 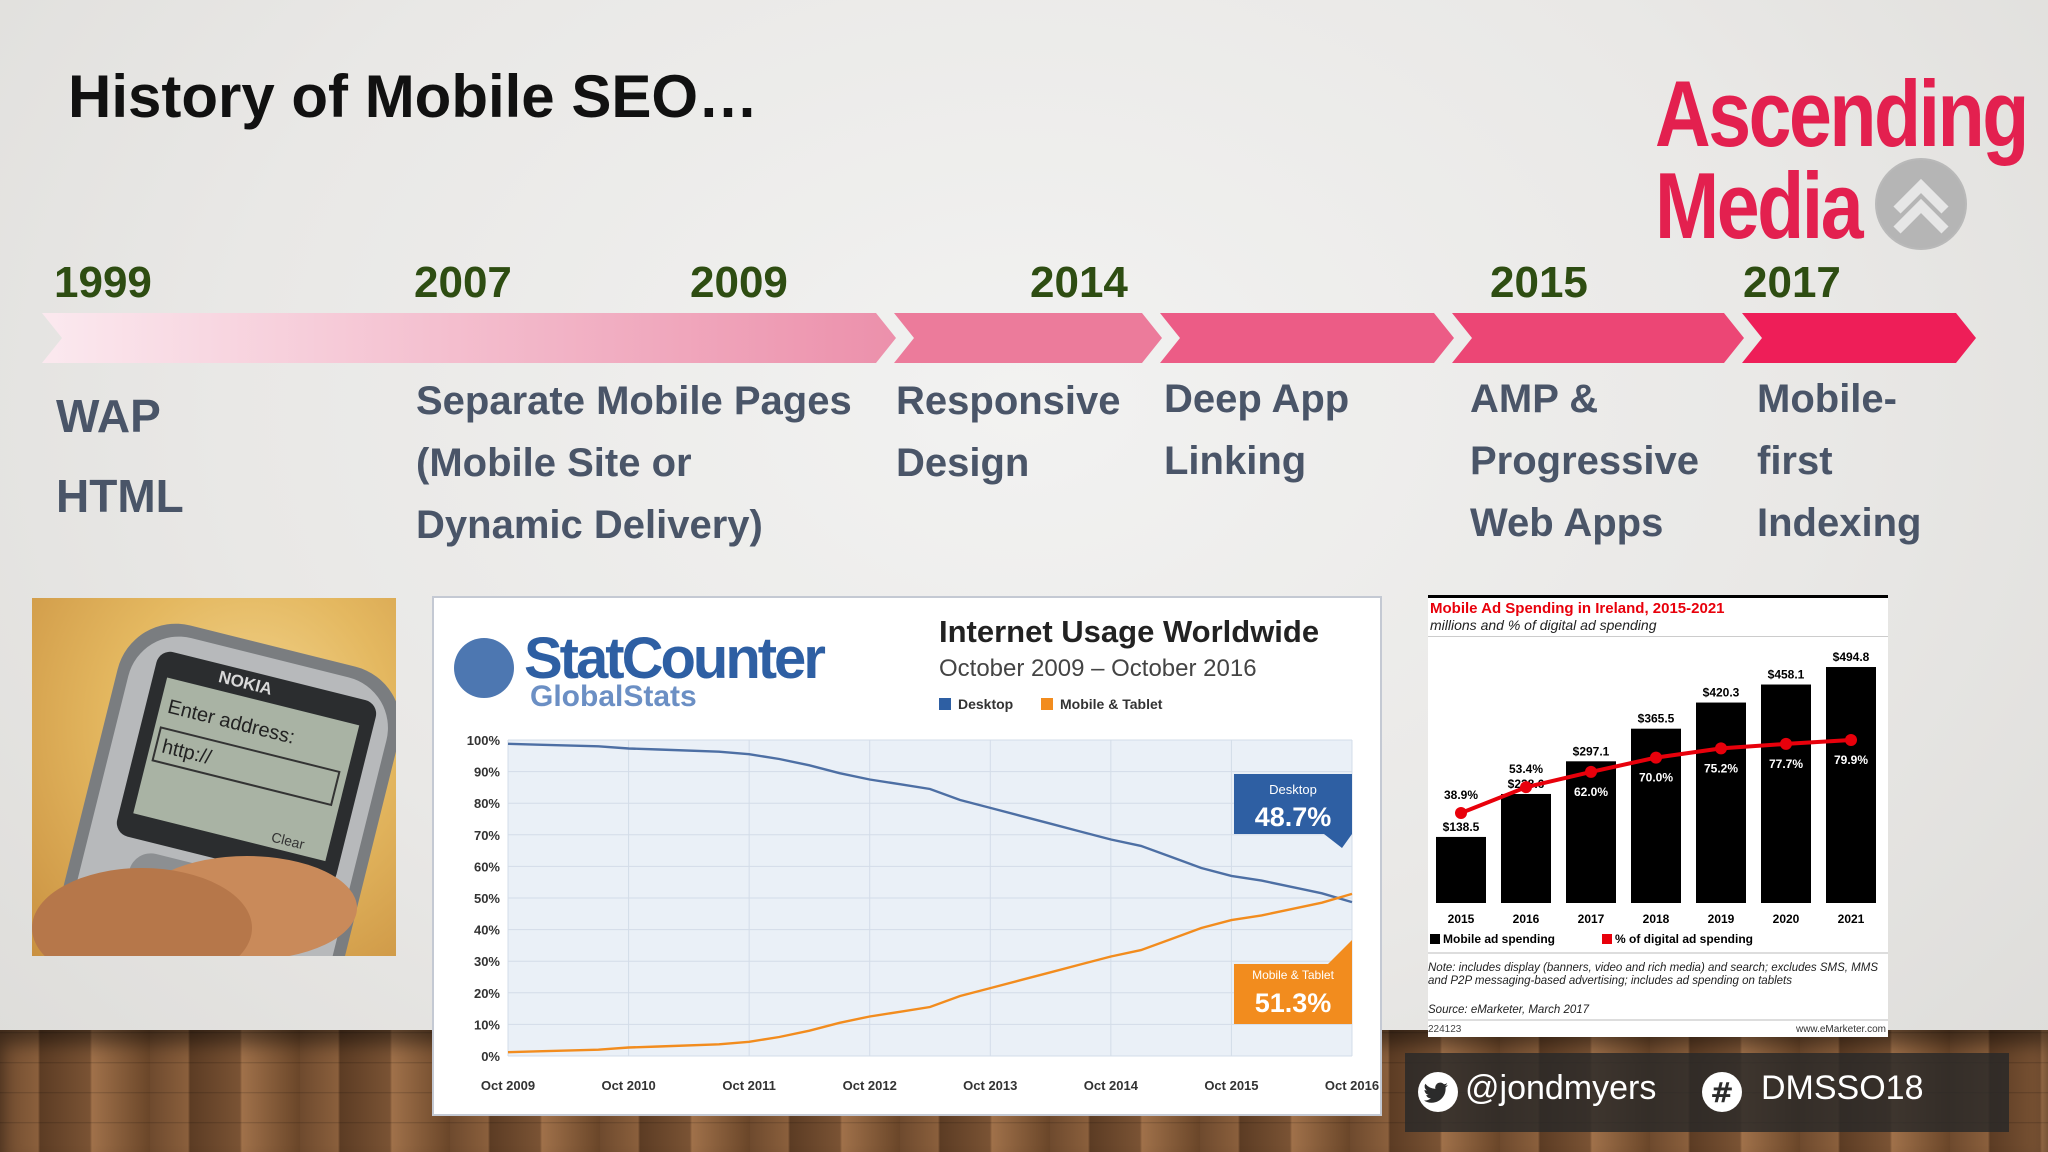 What do you see at coordinates (487, 772) in the screenshot?
I see `y-tick-label: 90%` at bounding box center [487, 772].